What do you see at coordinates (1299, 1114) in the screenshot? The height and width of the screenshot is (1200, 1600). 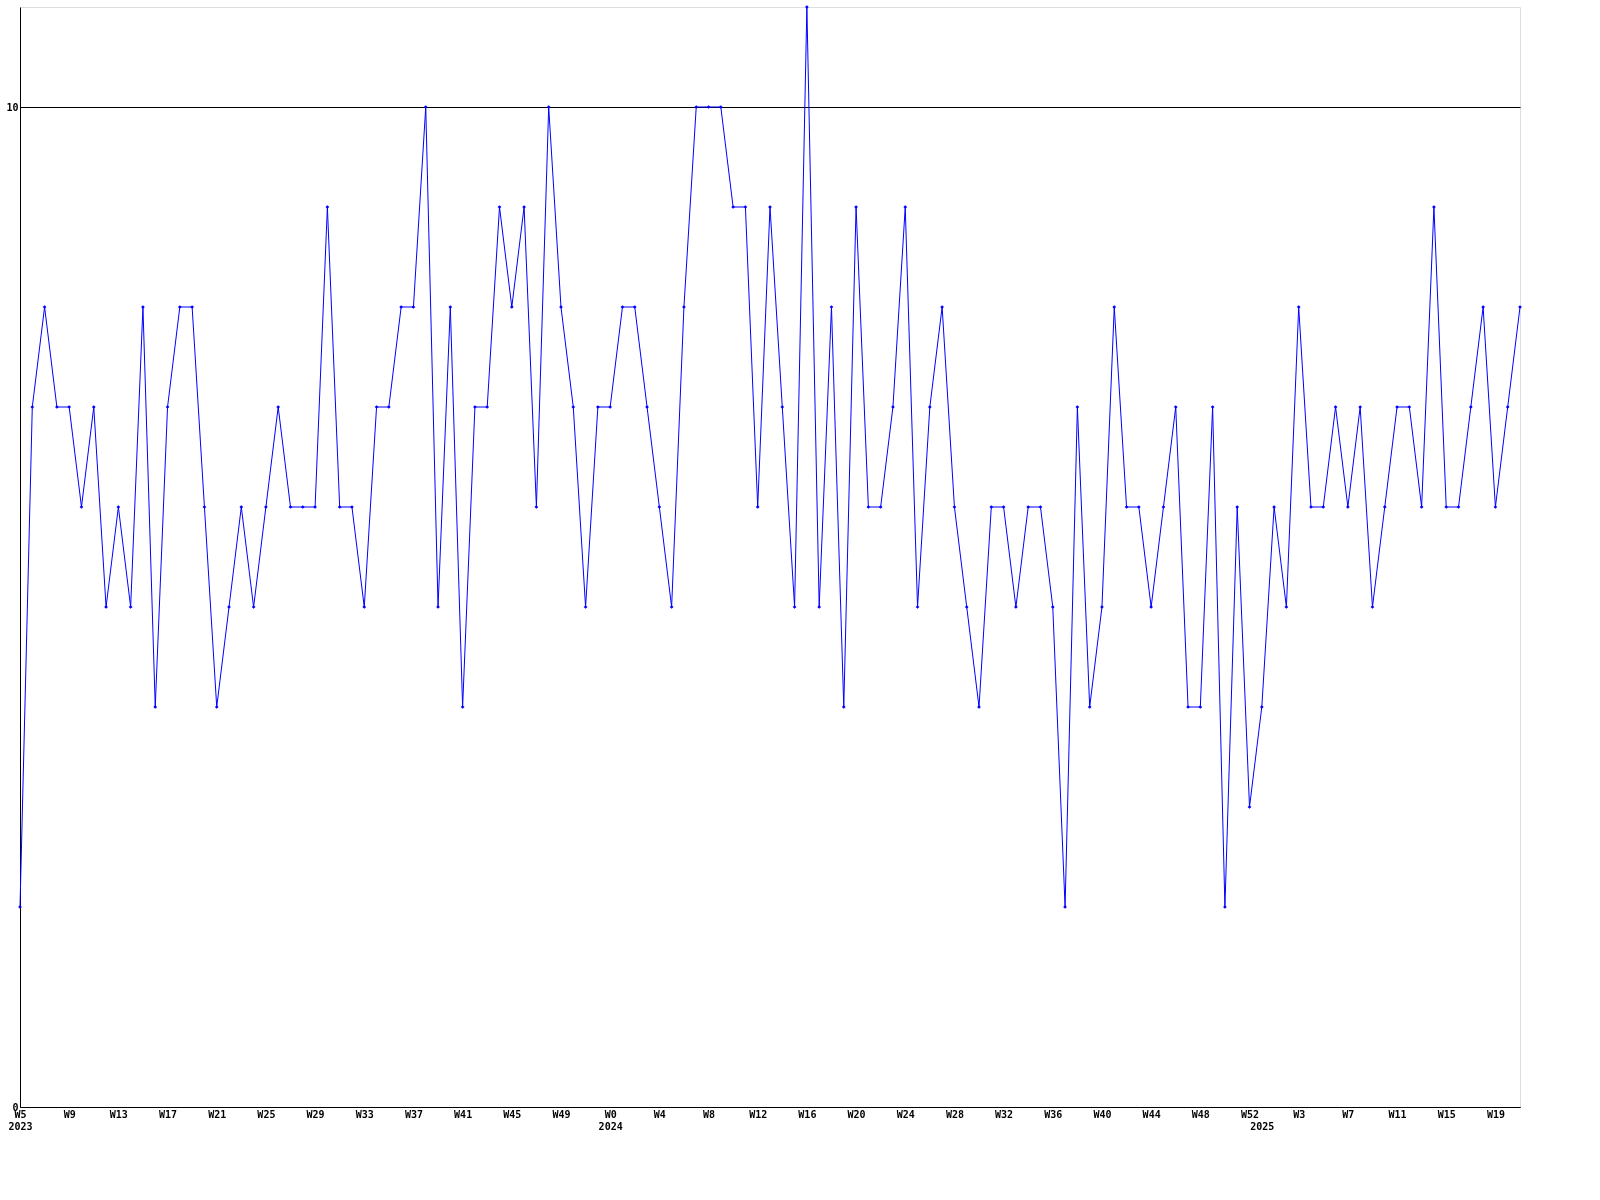 I see `x-tick-label: W3` at bounding box center [1299, 1114].